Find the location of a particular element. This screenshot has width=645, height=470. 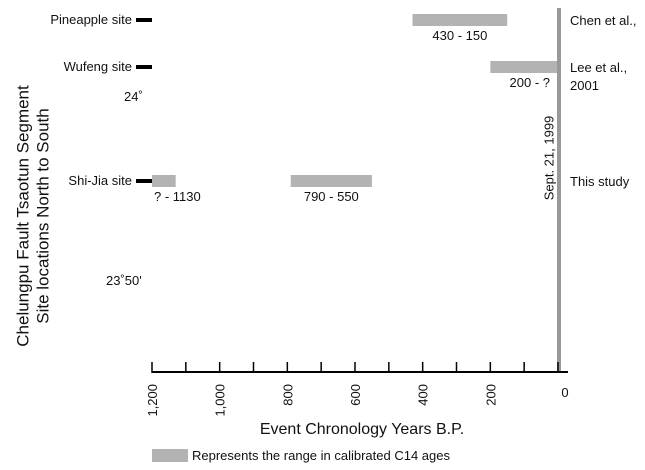

x-tick-label-400: 400 is located at coordinates (423, 395).